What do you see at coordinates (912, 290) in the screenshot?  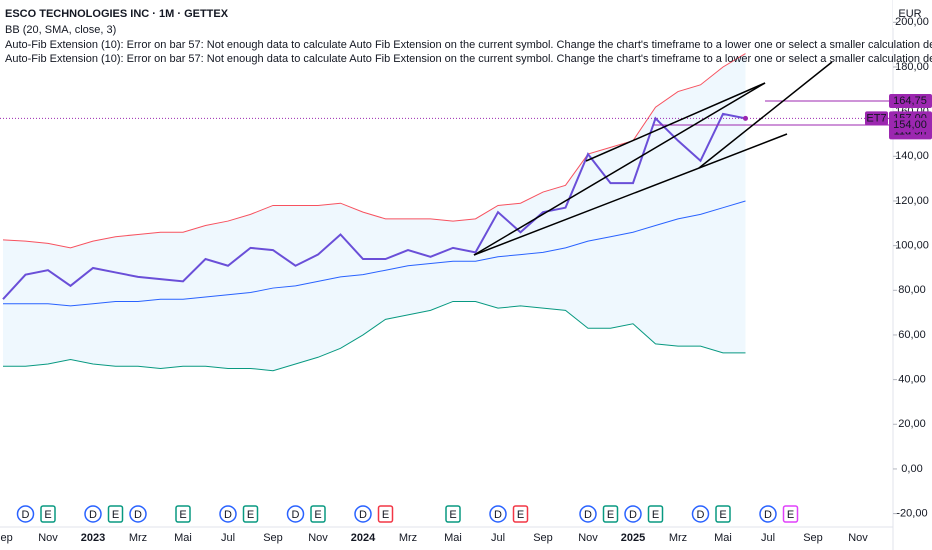 I see `y-tick-label: 80,00` at bounding box center [912, 290].